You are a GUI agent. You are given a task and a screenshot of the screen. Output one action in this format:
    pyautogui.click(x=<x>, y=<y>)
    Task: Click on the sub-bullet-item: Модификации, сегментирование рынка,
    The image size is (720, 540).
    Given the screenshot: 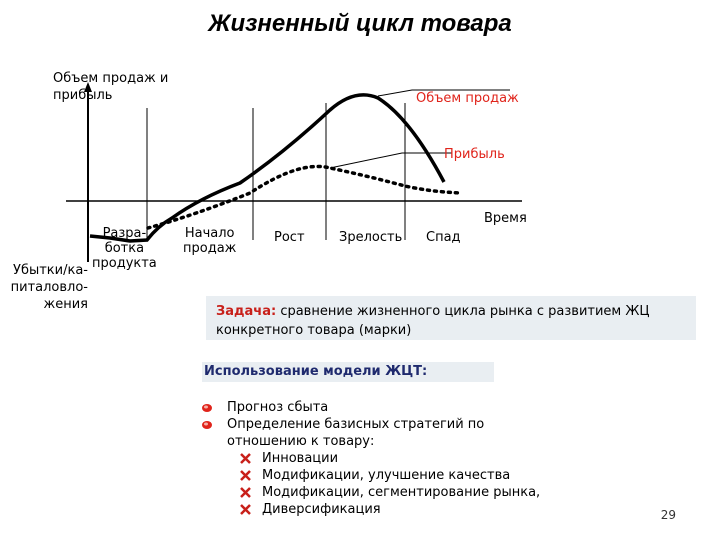 What is the action you would take?
    pyautogui.click(x=401, y=492)
    